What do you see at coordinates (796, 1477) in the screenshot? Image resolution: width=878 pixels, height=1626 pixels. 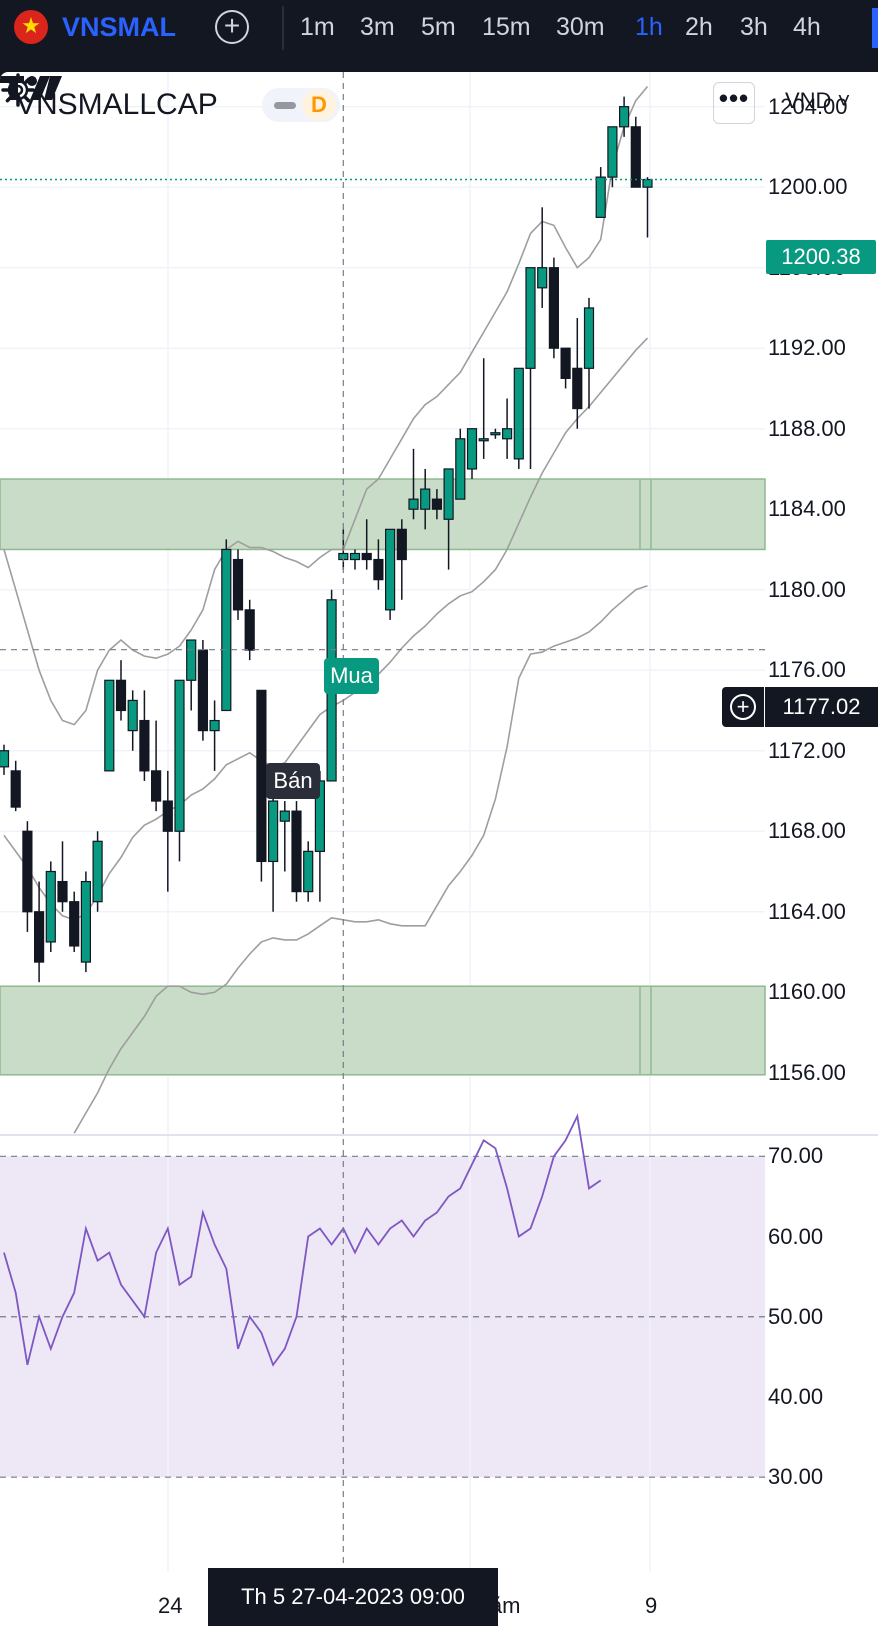 I see `rsi-label: 30.00` at bounding box center [796, 1477].